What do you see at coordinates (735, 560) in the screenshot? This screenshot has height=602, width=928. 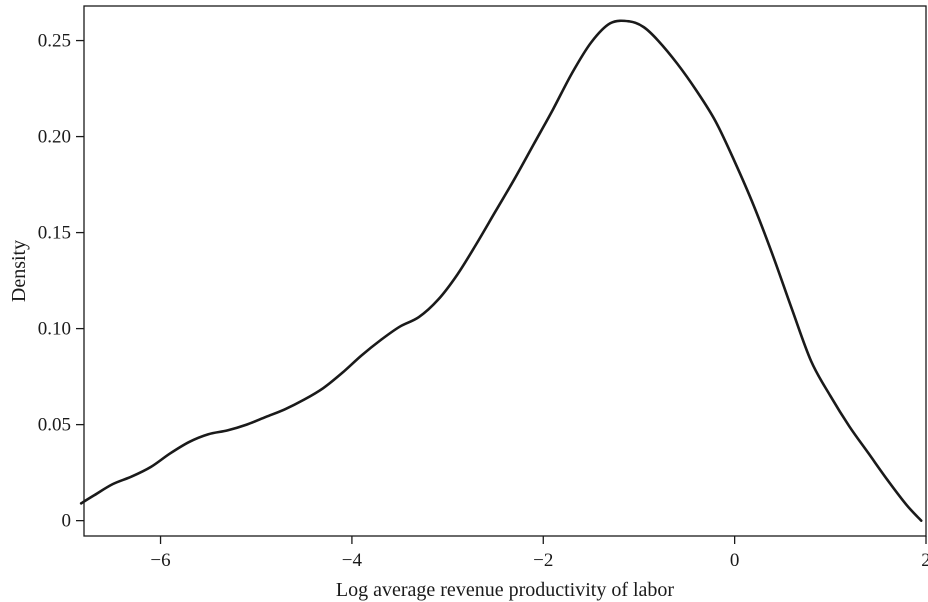 I see `x-tick-label: 0` at bounding box center [735, 560].